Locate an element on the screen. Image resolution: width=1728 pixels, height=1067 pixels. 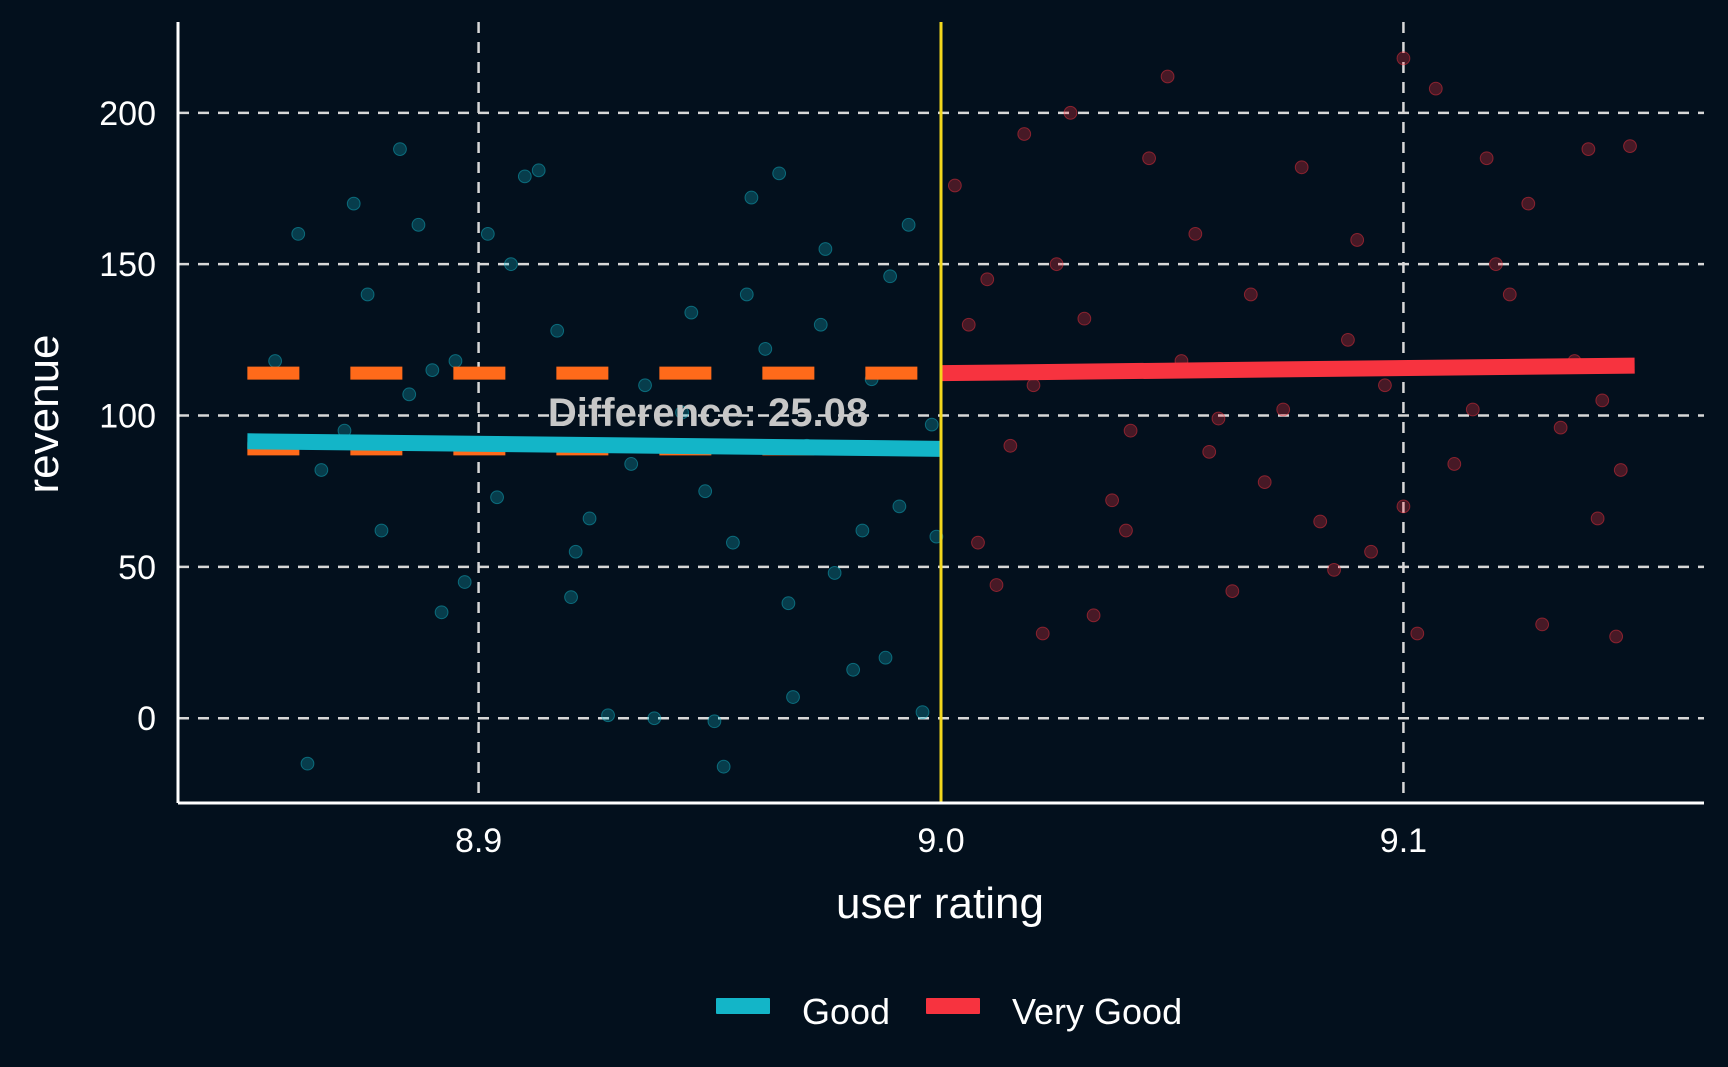
y-tick-label-150: 150 is located at coordinates (127, 265).